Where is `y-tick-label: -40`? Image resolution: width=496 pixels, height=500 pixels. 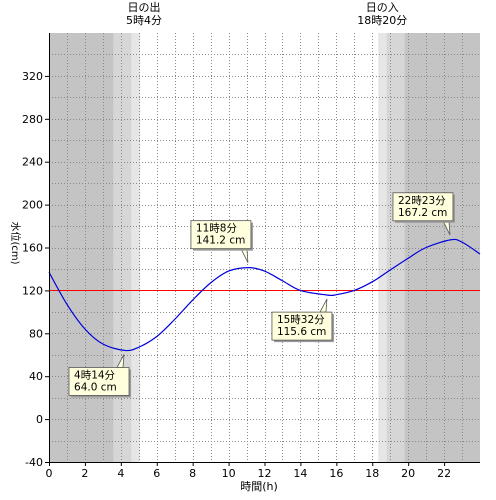
y-tick-label: -40 is located at coordinates (34, 462).